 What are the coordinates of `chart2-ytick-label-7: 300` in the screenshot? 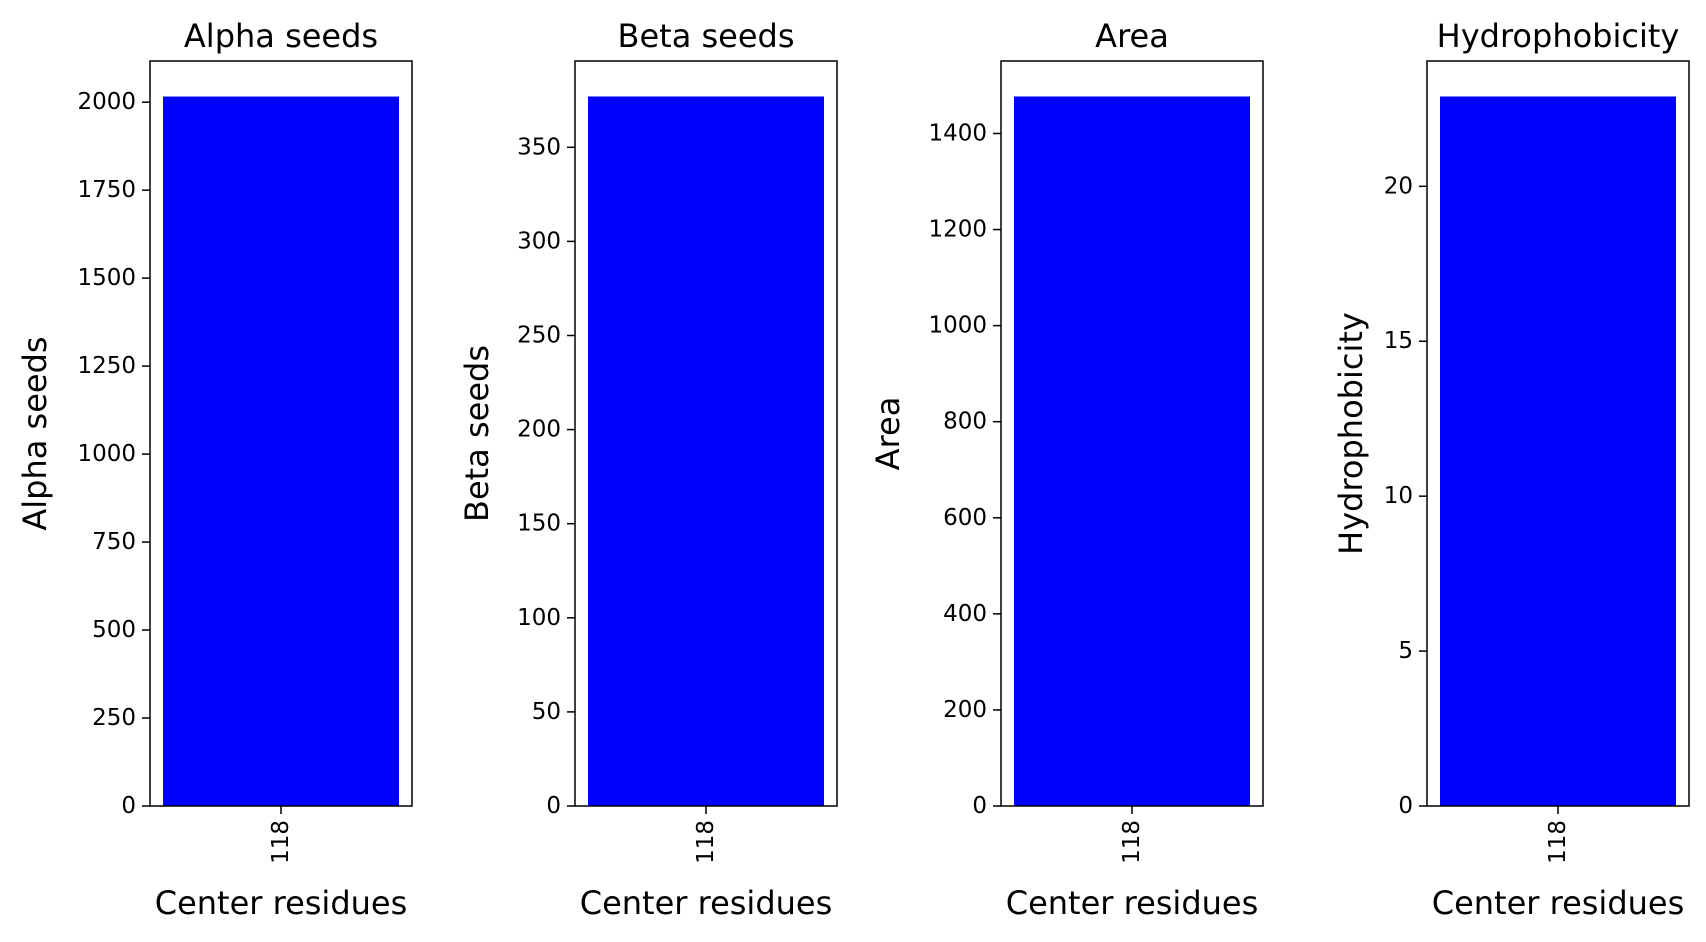 It's located at (539, 241).